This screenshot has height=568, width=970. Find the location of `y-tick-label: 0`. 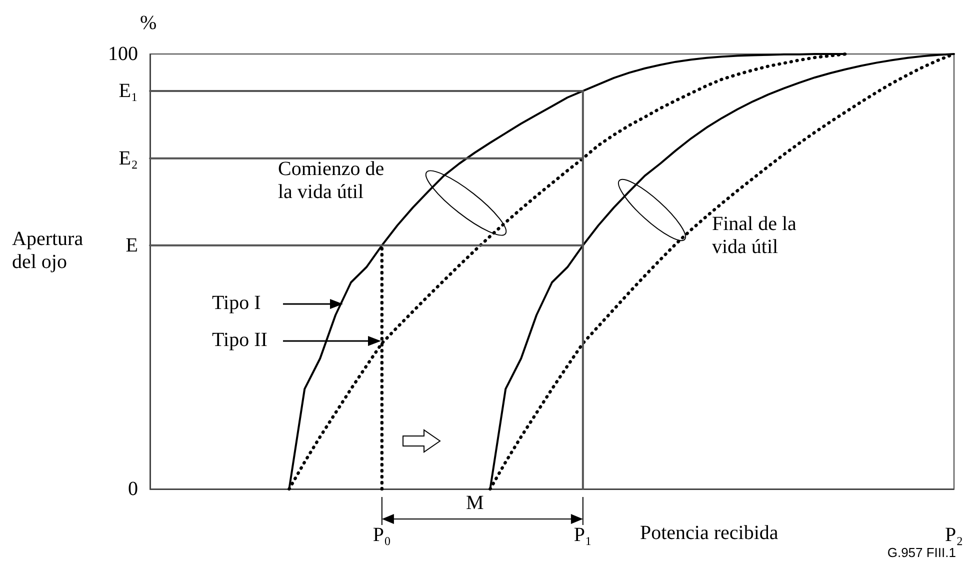

y-tick-label: 0 is located at coordinates (133, 489).